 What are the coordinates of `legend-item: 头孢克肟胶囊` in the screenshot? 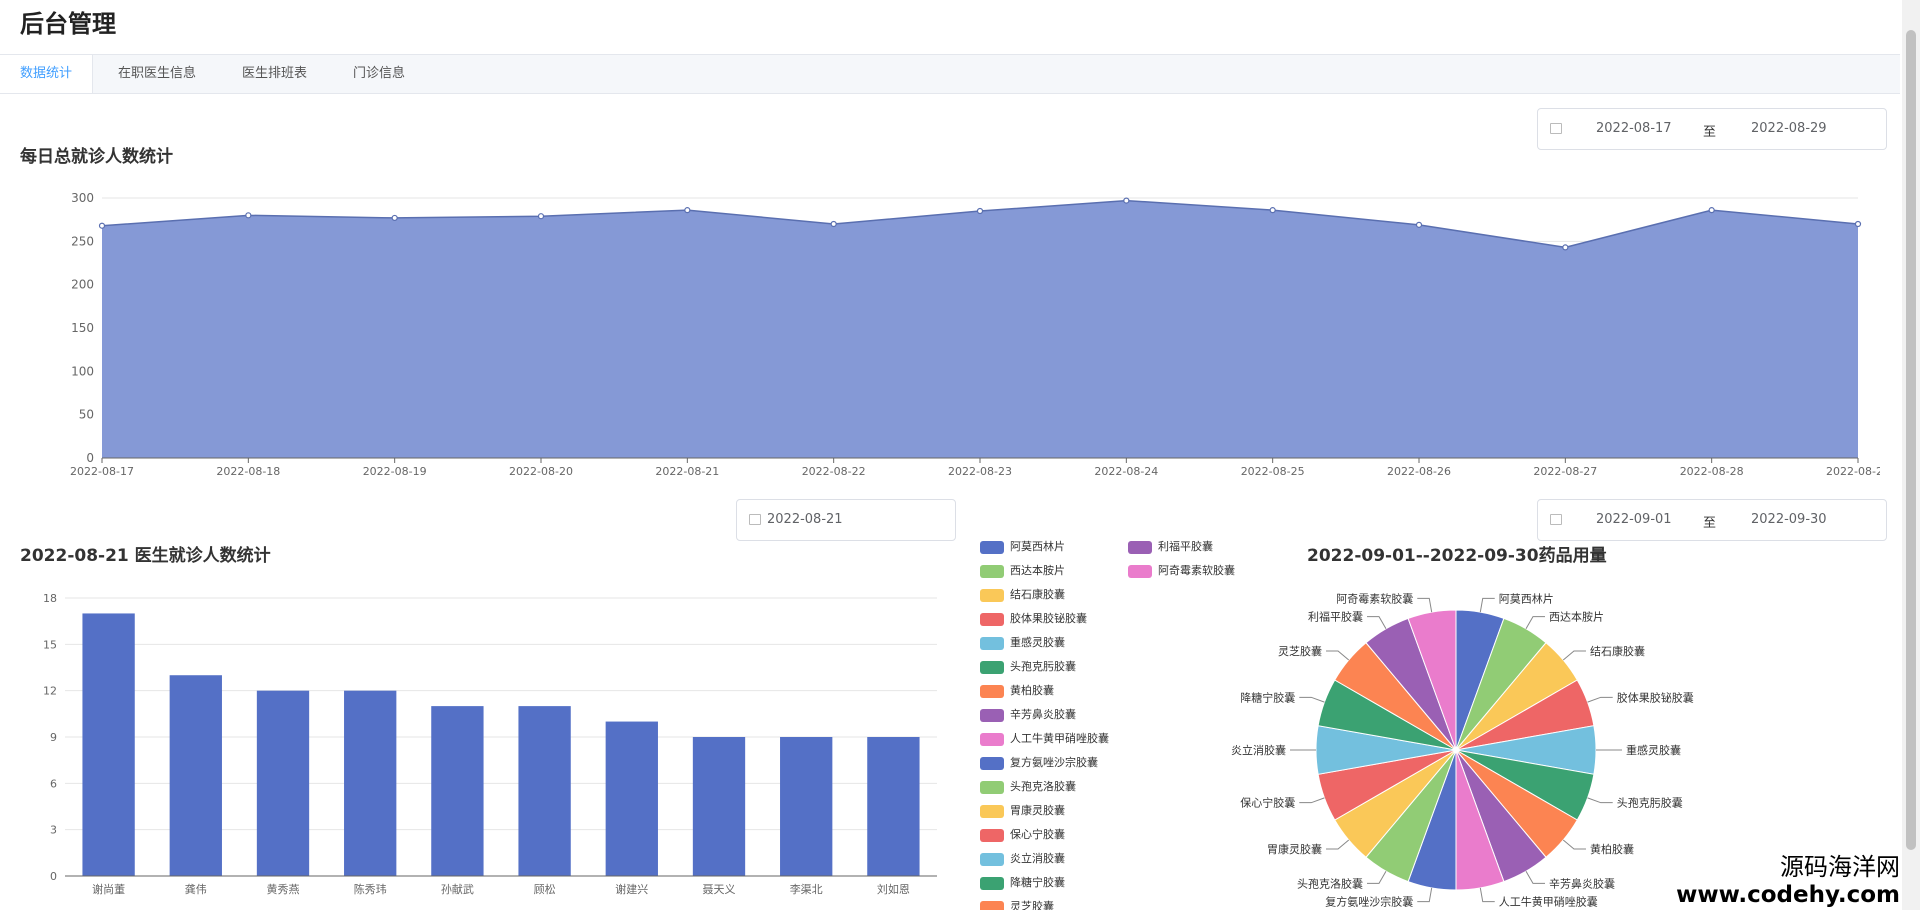 It's located at (1028, 666).